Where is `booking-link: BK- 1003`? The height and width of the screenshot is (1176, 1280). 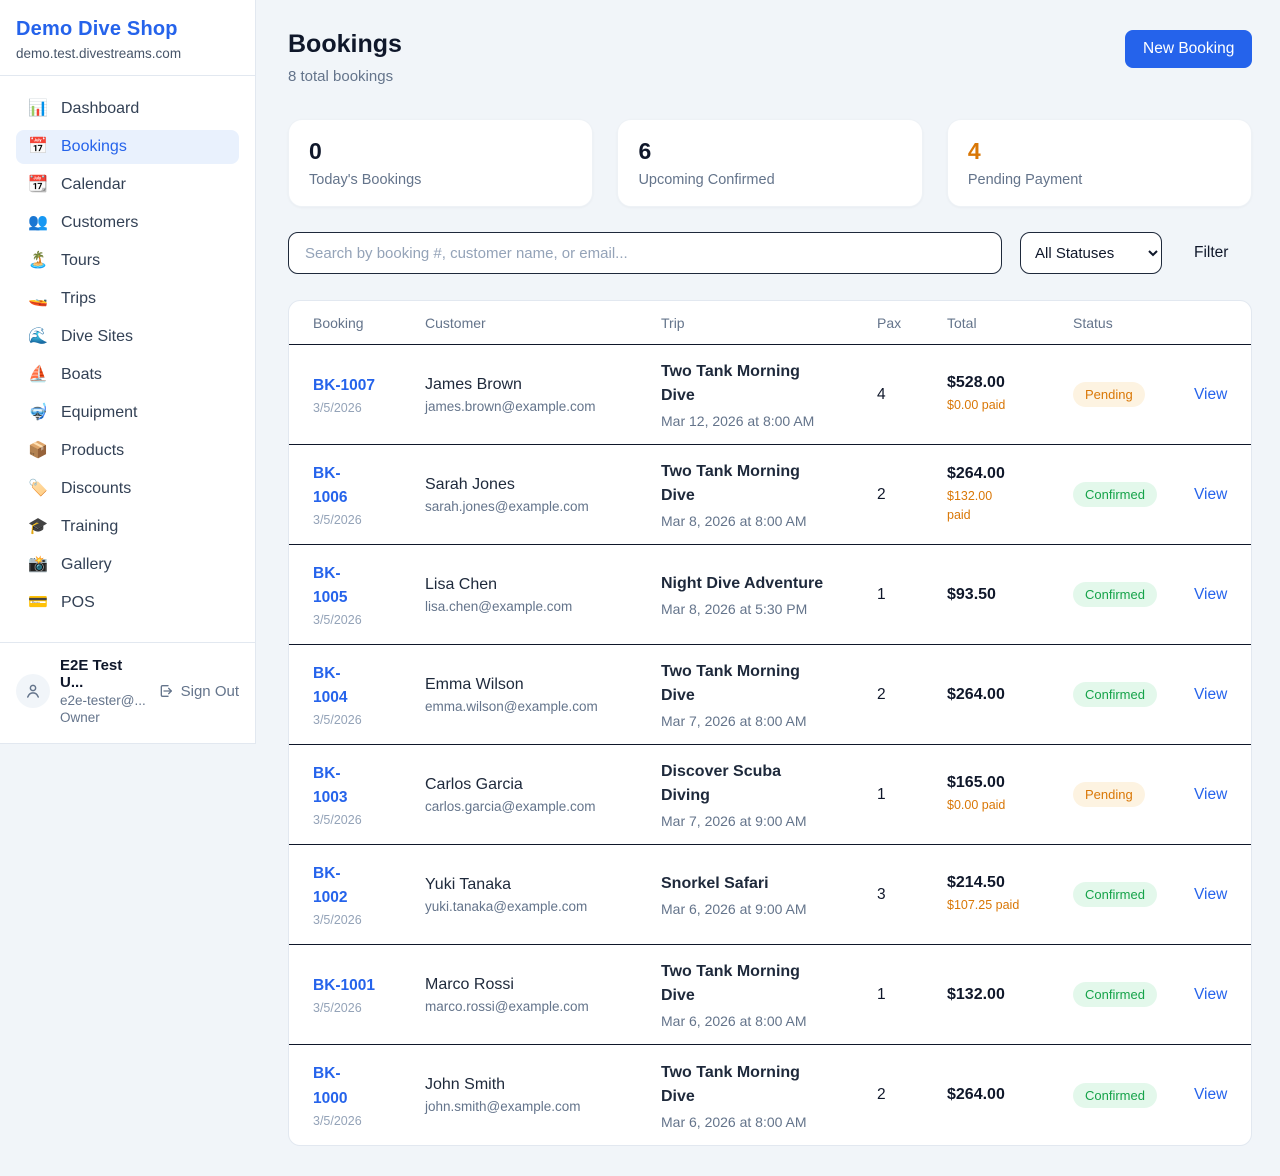 booking-link: BK- 1003 is located at coordinates (330, 785).